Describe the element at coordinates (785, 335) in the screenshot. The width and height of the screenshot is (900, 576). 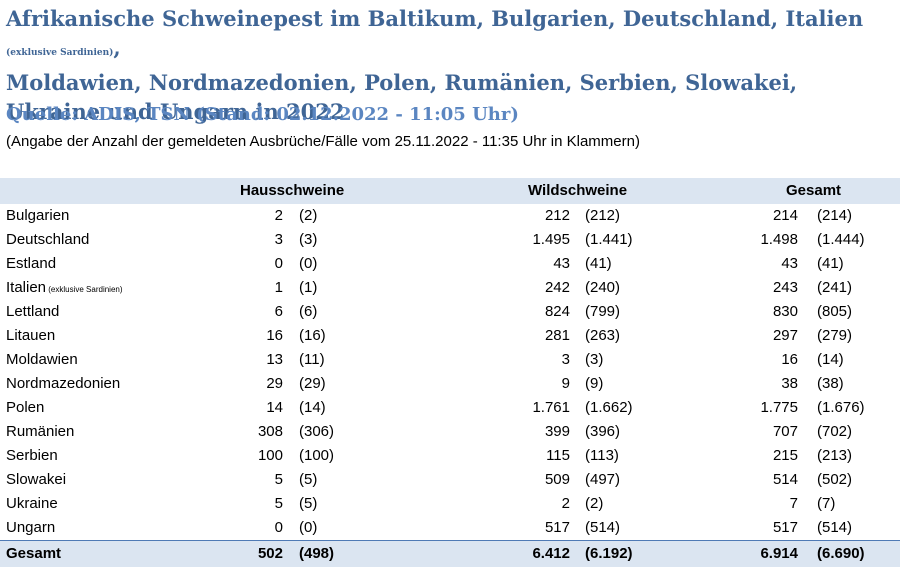
I see `gesamt-value: 297` at that location.